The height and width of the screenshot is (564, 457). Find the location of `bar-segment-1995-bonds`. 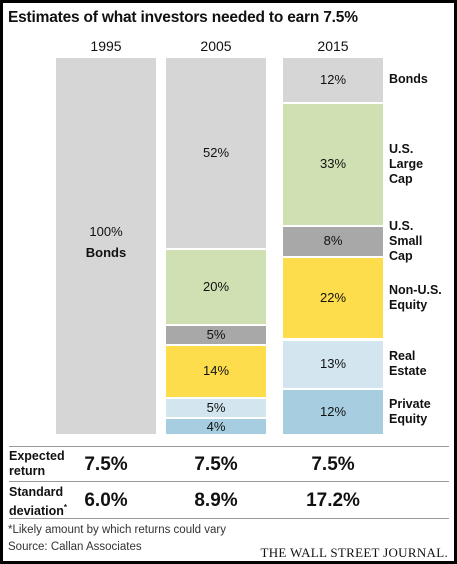

bar-segment-1995-bonds is located at coordinates (106, 246).